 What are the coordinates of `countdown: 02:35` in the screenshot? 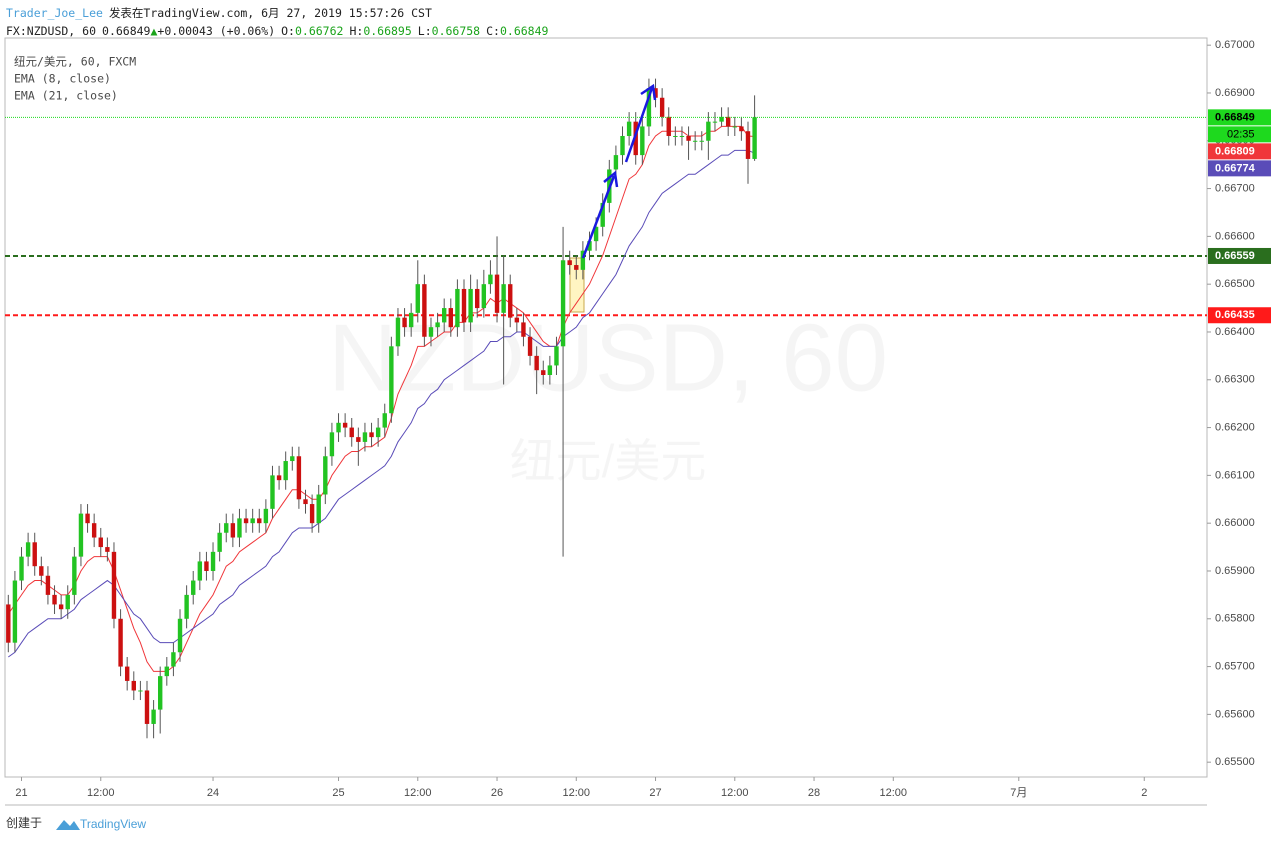 It's located at (1241, 134).